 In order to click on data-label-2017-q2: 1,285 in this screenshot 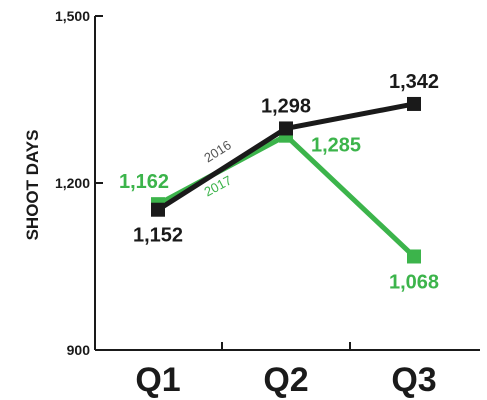, I will do `click(336, 146)`.